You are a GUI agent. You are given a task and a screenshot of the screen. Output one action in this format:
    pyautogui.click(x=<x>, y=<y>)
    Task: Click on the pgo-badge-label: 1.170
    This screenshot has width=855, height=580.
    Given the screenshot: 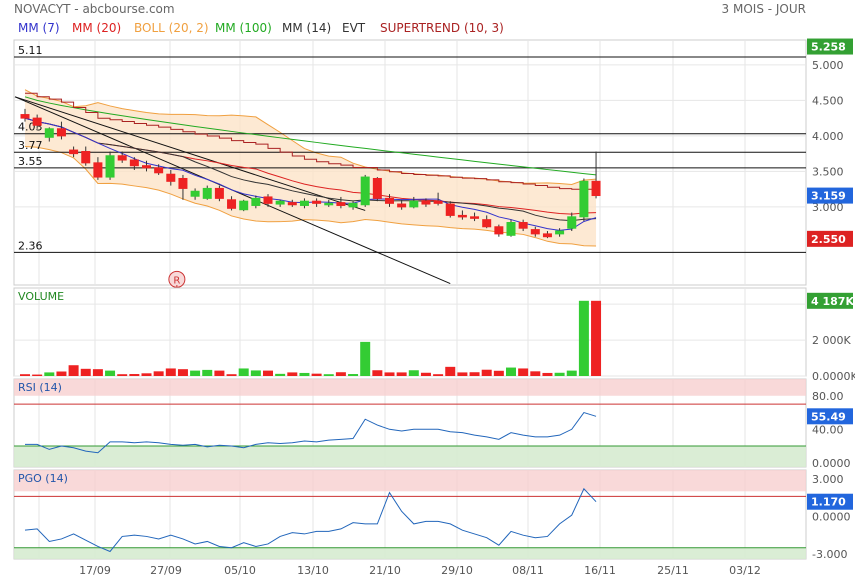 What is the action you would take?
    pyautogui.click(x=828, y=502)
    